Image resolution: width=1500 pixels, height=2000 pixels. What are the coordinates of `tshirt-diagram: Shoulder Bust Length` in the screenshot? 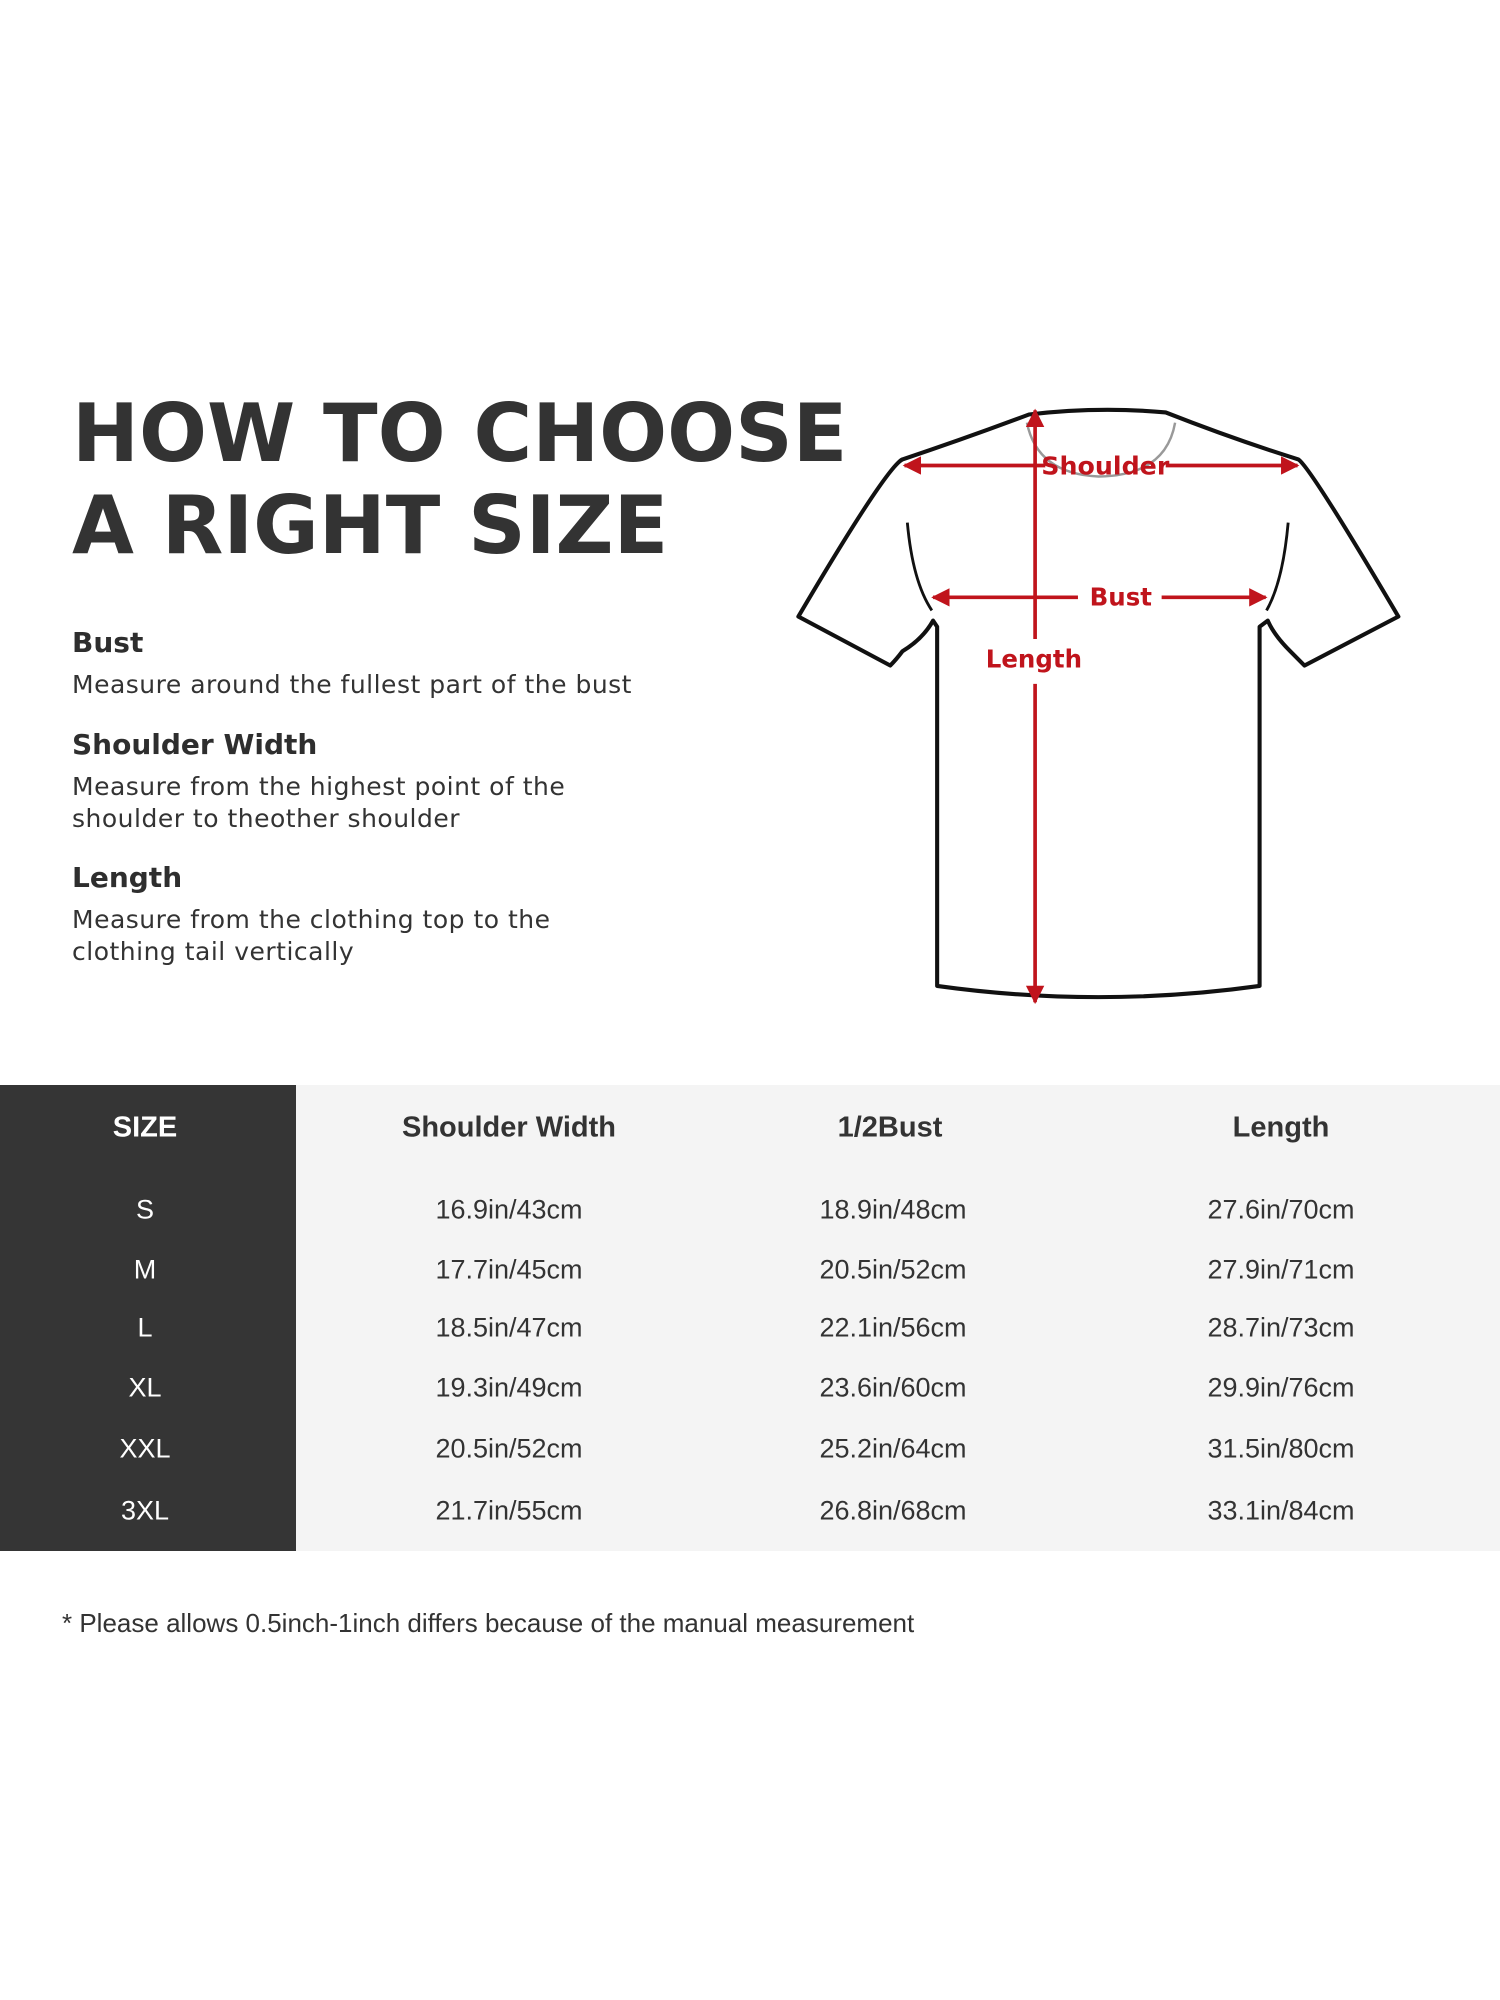 It's located at (1098, 706).